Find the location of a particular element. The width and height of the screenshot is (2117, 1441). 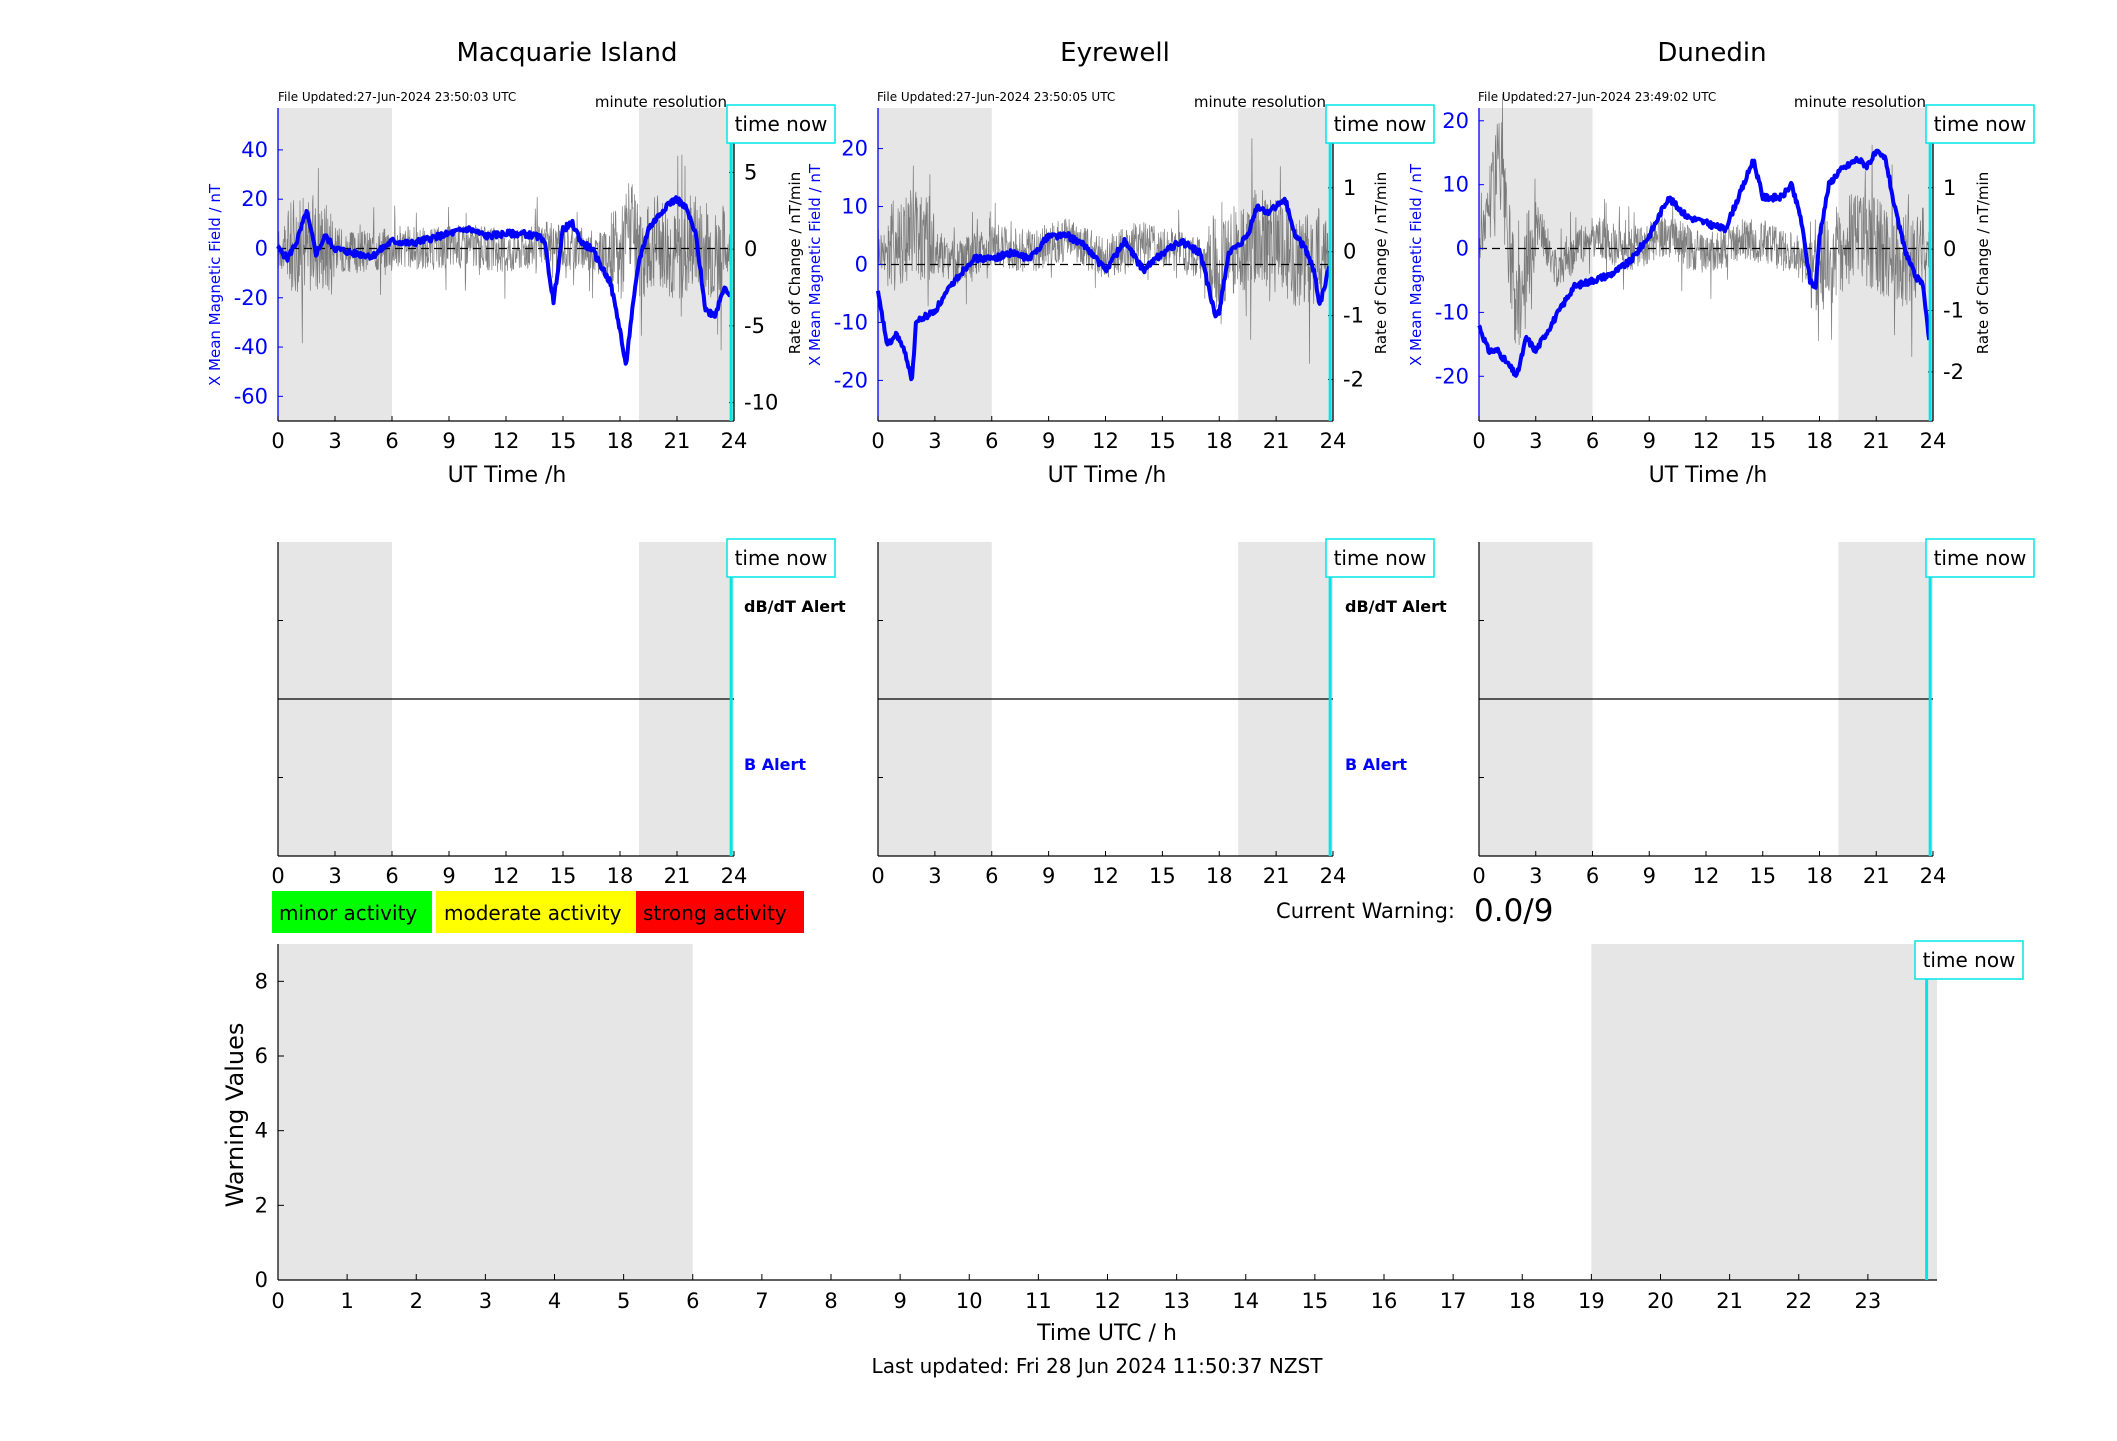

alert-eyrewell-xtick-label: 24 is located at coordinates (1333, 876).